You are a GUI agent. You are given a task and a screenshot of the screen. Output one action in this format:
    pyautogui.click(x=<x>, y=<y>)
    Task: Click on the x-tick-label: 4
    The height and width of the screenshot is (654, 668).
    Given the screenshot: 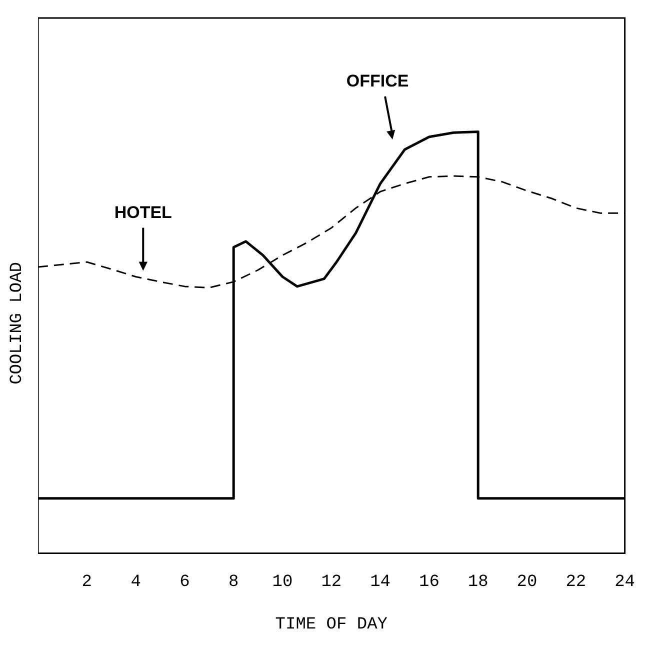 What is the action you would take?
    pyautogui.click(x=135, y=582)
    